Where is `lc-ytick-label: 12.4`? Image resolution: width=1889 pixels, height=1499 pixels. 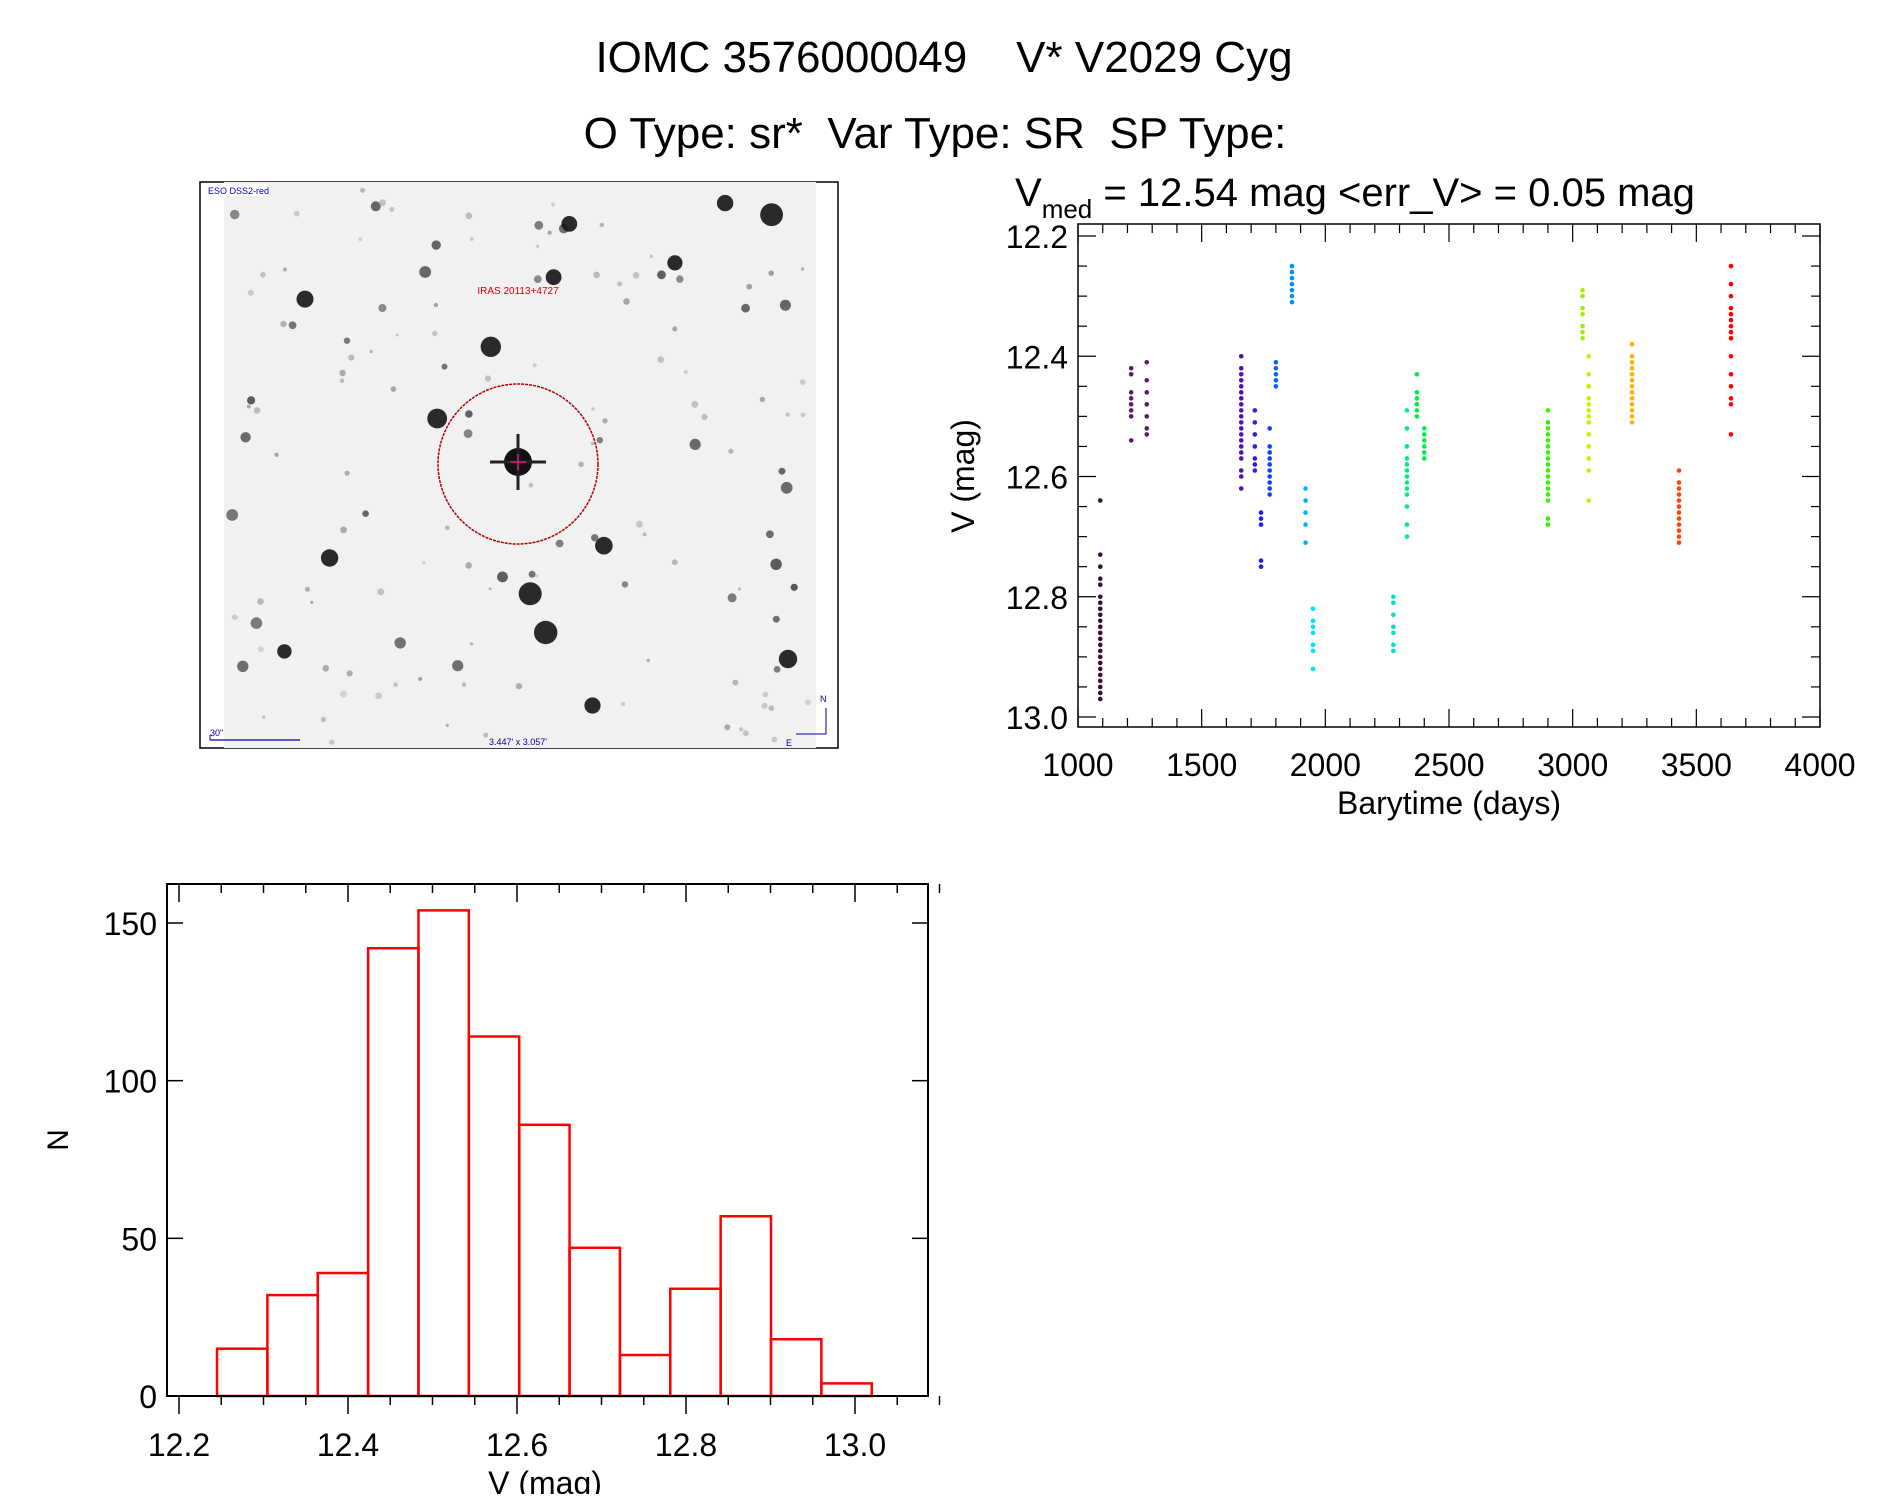
lc-ytick-label: 12.4 is located at coordinates (1037, 357).